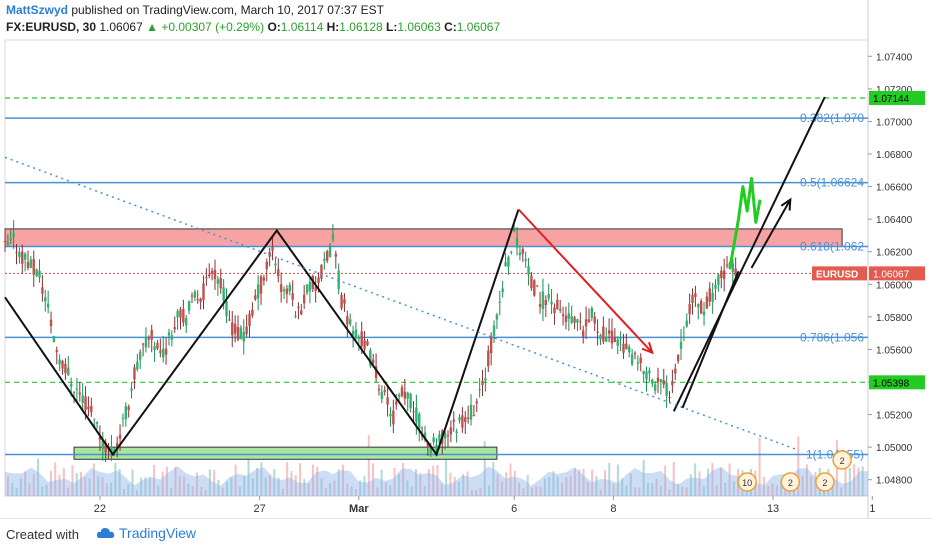 Image resolution: width=932 pixels, height=551 pixels. Describe the element at coordinates (894, 188) in the screenshot. I see `y-tick-label: 1.06600` at that location.